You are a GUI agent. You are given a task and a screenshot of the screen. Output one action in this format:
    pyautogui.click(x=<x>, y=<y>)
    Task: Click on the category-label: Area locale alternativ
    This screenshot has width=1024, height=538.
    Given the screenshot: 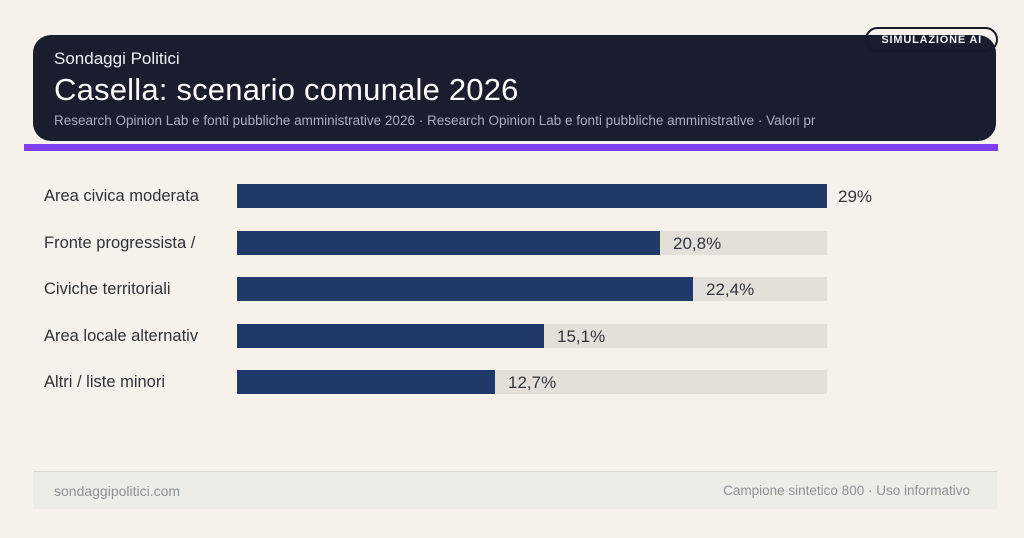 What is the action you would take?
    pyautogui.click(x=121, y=336)
    